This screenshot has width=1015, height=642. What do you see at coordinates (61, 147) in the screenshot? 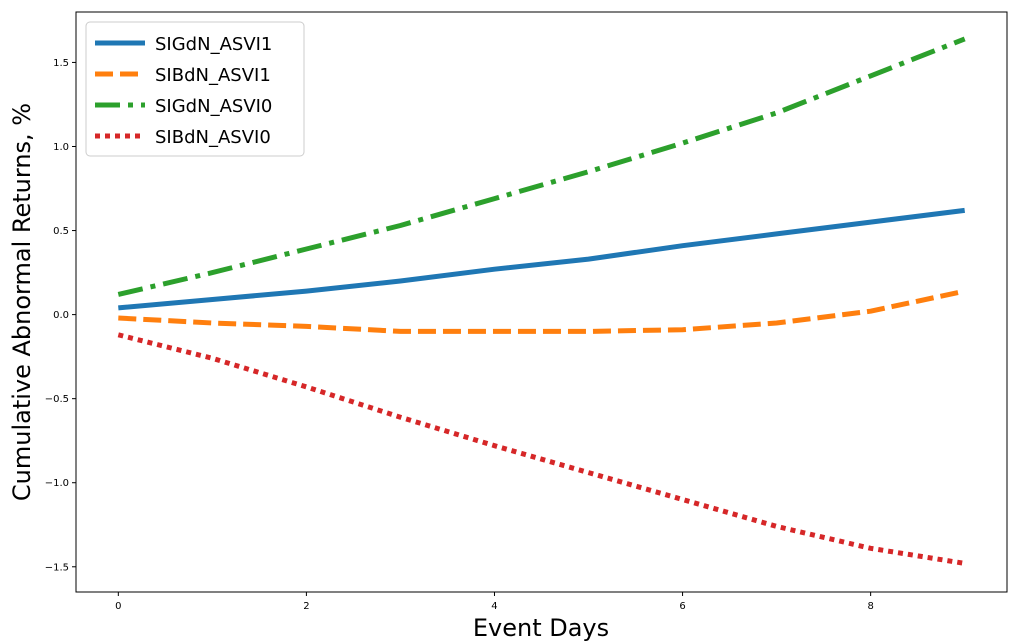
I see `y-tick-label: 1.0` at bounding box center [61, 147].